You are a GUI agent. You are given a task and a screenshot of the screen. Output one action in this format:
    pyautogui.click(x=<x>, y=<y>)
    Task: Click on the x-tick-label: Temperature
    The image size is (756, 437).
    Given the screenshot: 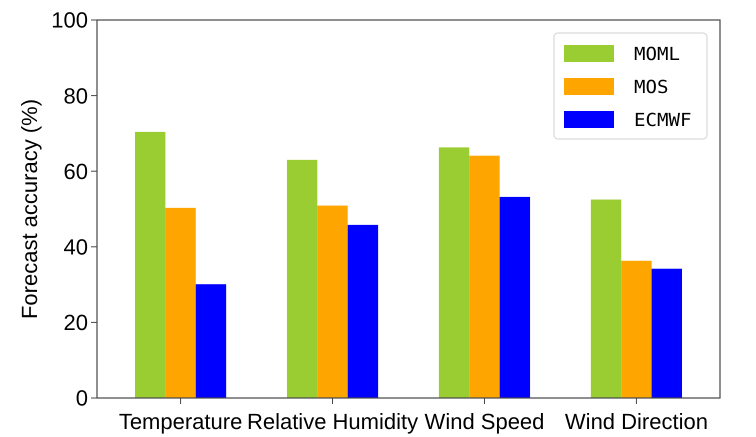 What is the action you would take?
    pyautogui.click(x=180, y=421)
    